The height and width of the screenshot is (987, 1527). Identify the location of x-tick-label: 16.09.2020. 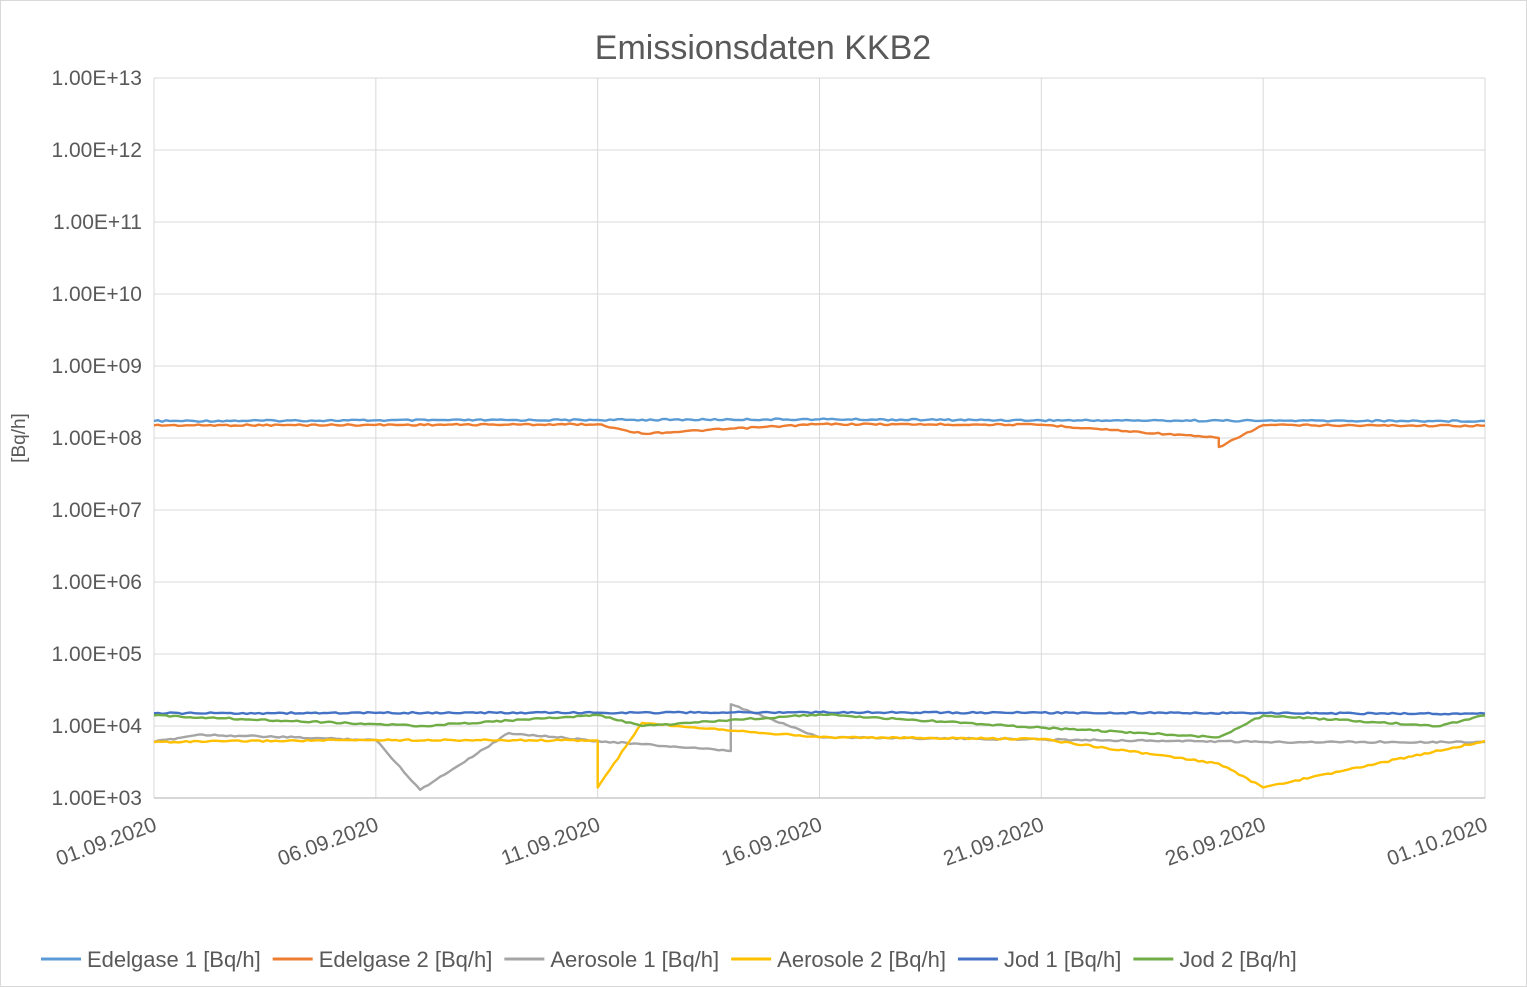
(772, 842).